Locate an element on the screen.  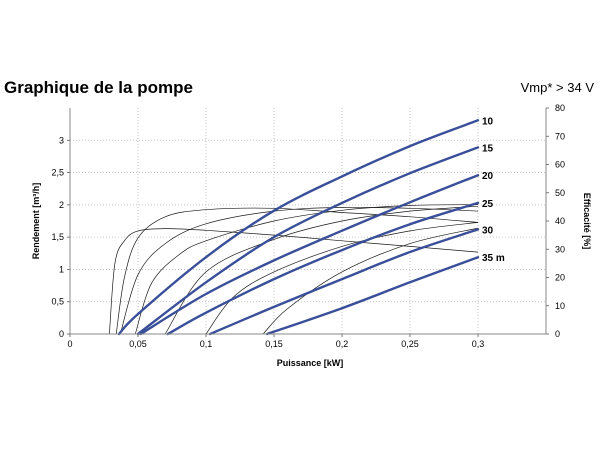
y-tick-label: 0 is located at coordinates (61, 334).